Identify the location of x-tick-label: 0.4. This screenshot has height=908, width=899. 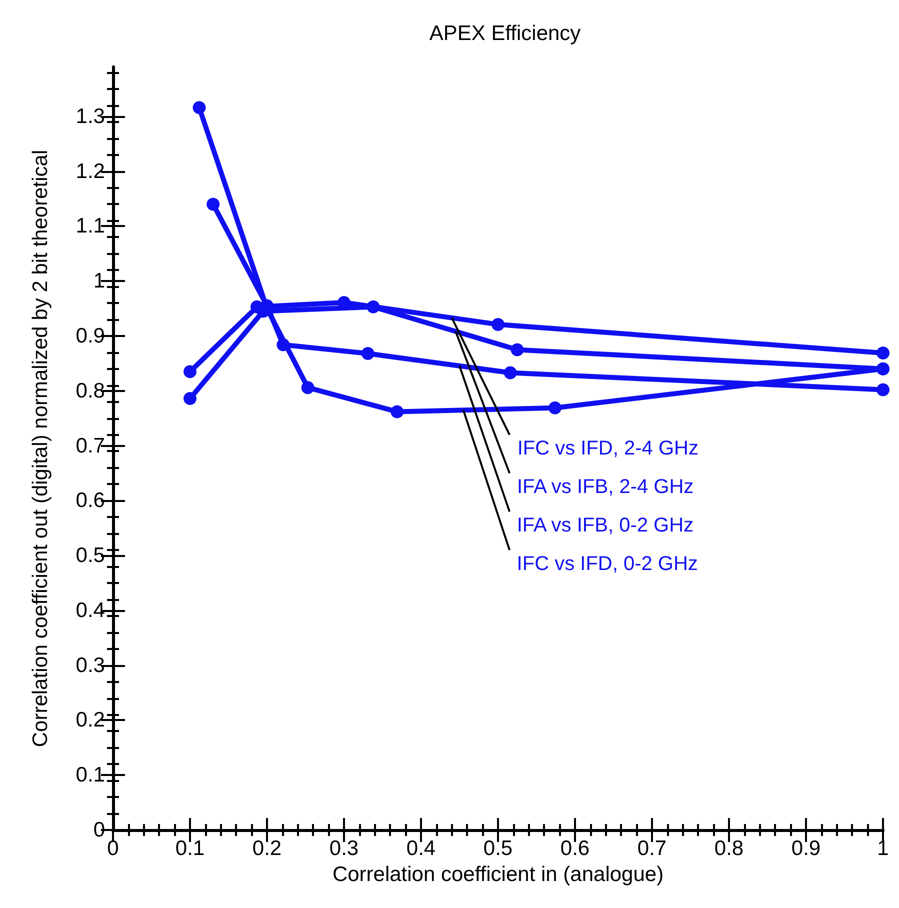
(421, 848).